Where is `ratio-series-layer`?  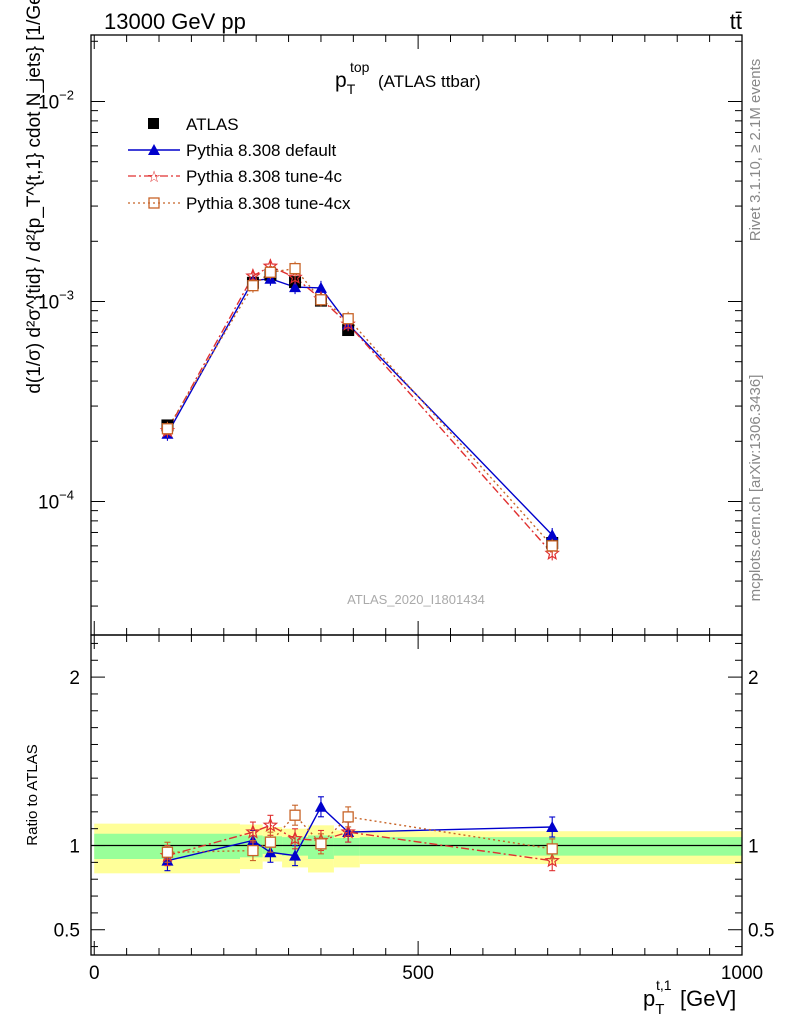
ratio-series-layer is located at coordinates (359, 834).